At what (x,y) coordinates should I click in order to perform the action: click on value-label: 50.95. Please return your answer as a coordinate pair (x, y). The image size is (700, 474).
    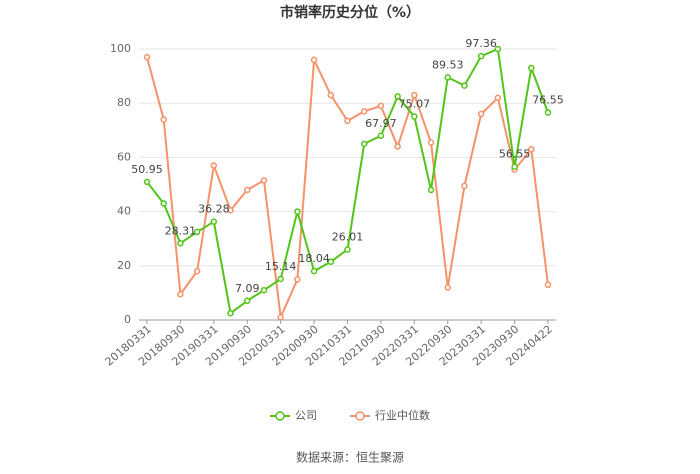
    Looking at the image, I should click on (147, 169).